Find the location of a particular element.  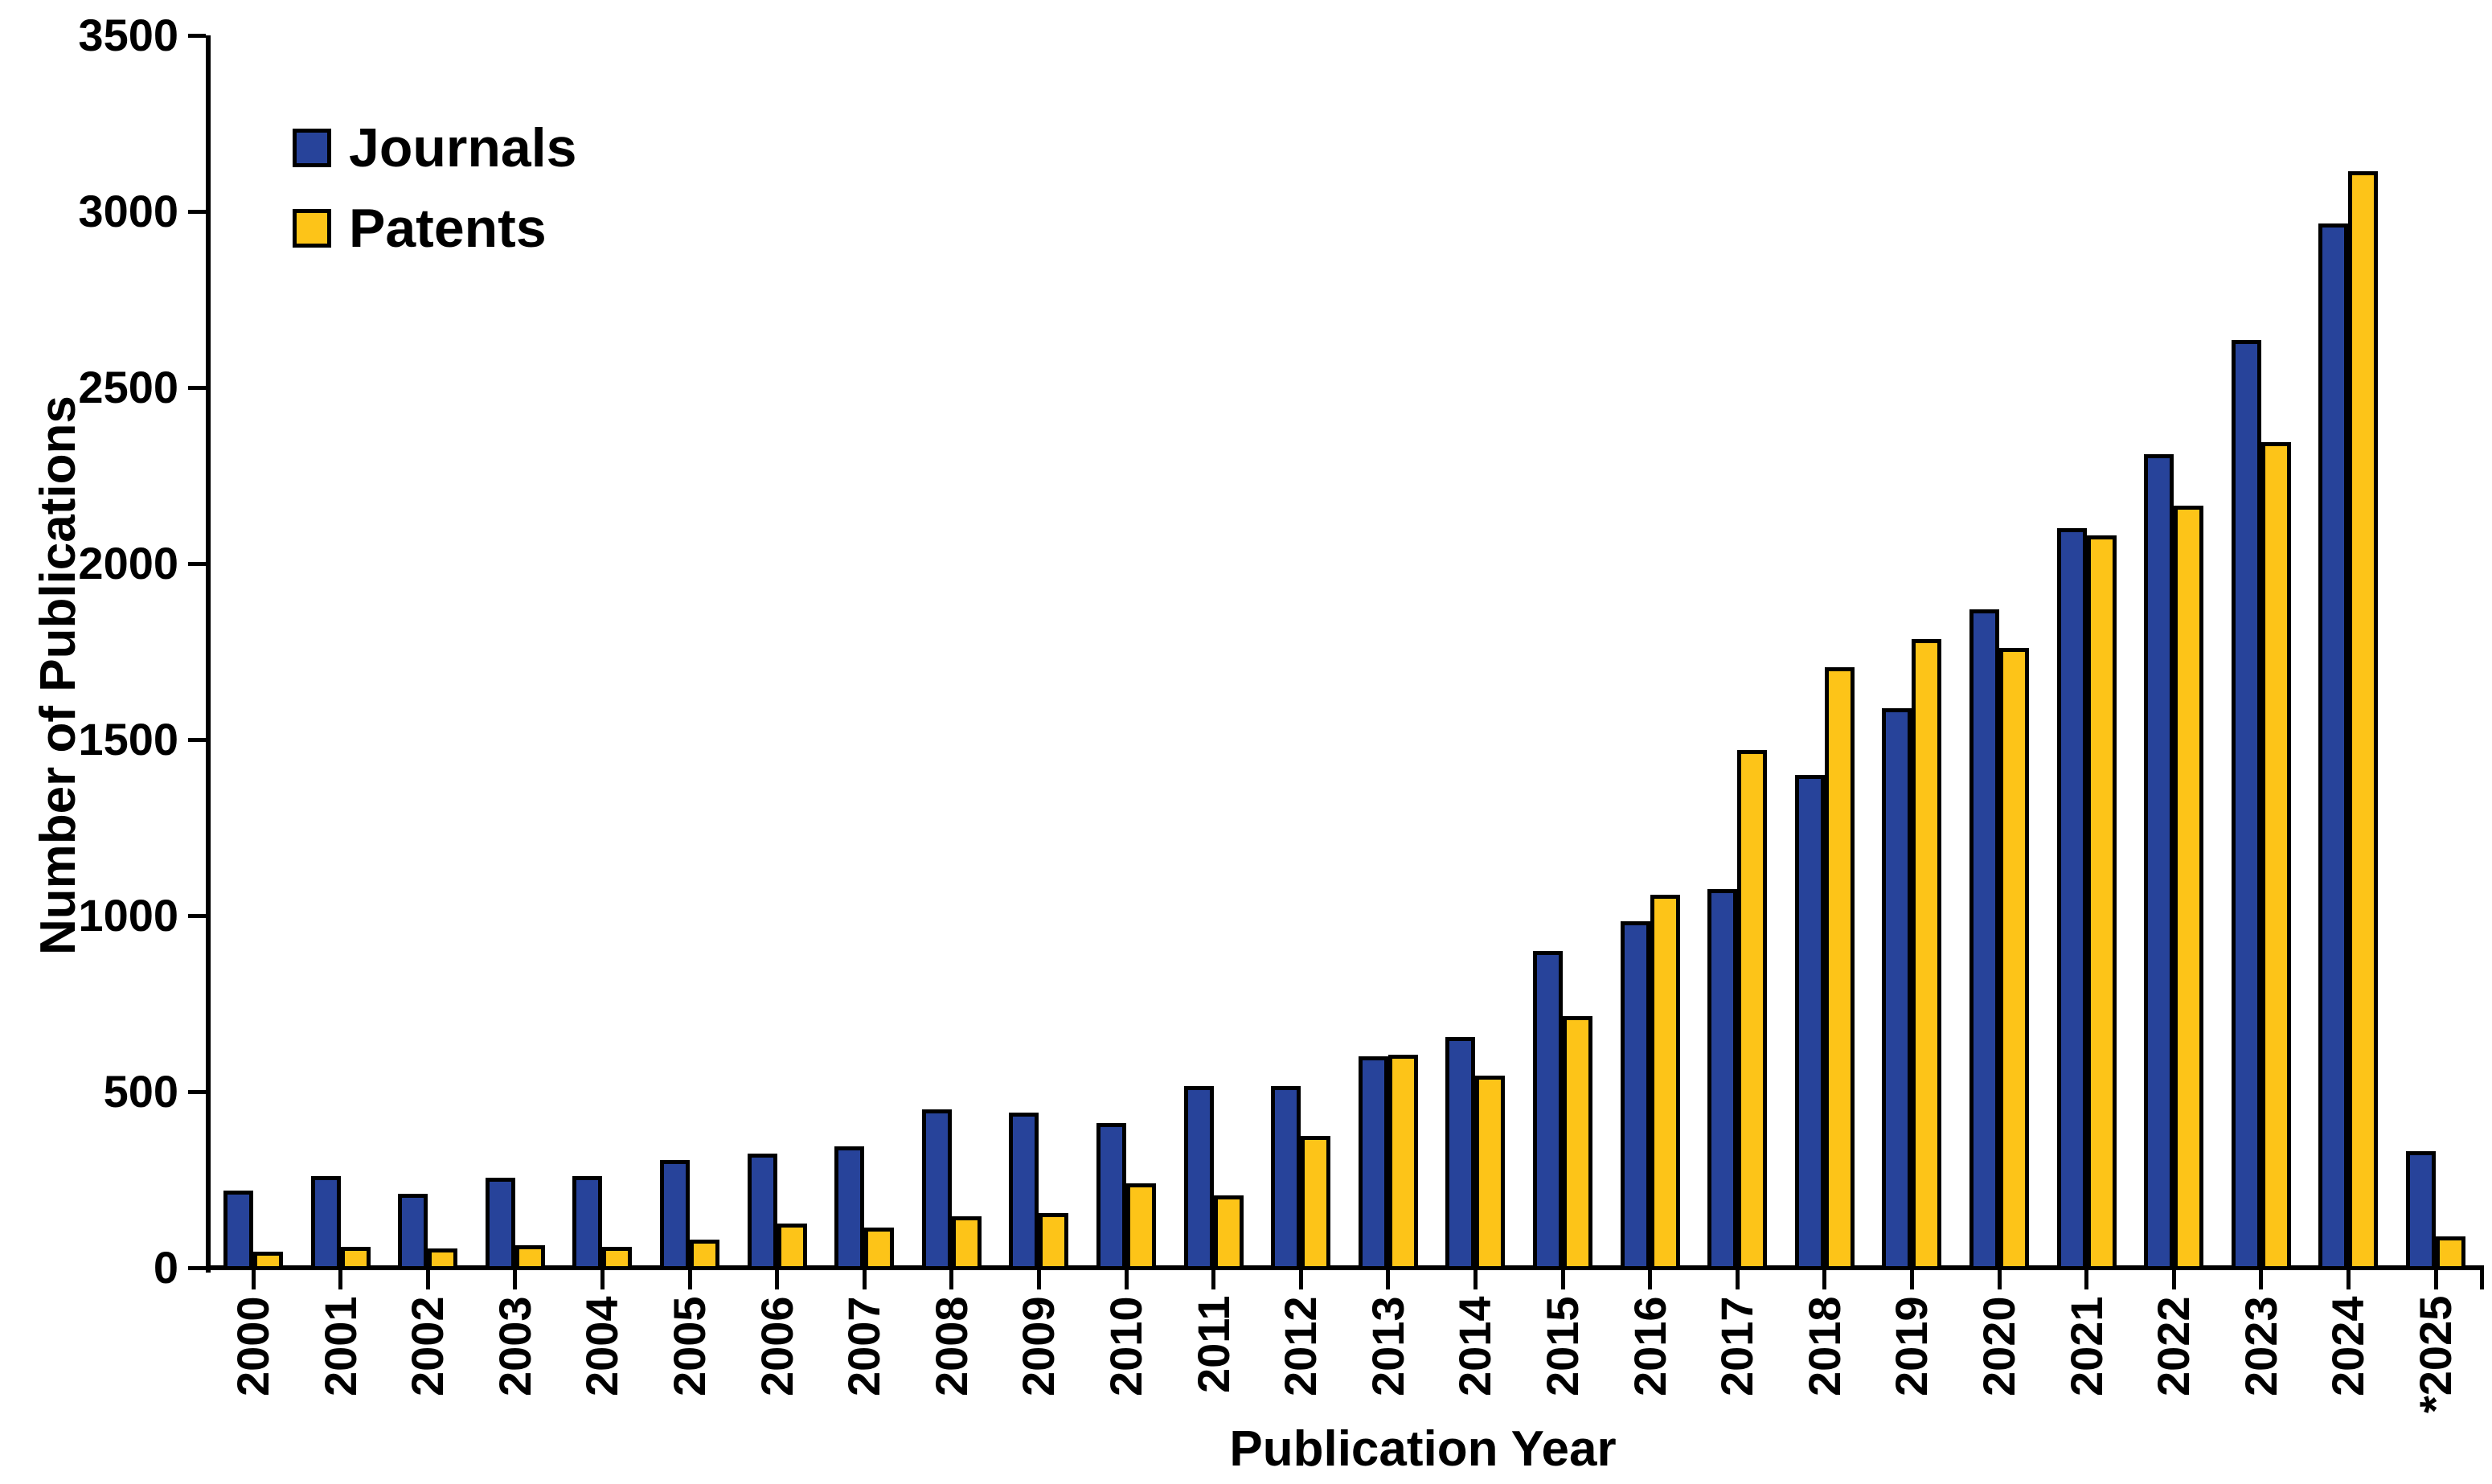

bar-patents-2005 is located at coordinates (704, 1254).